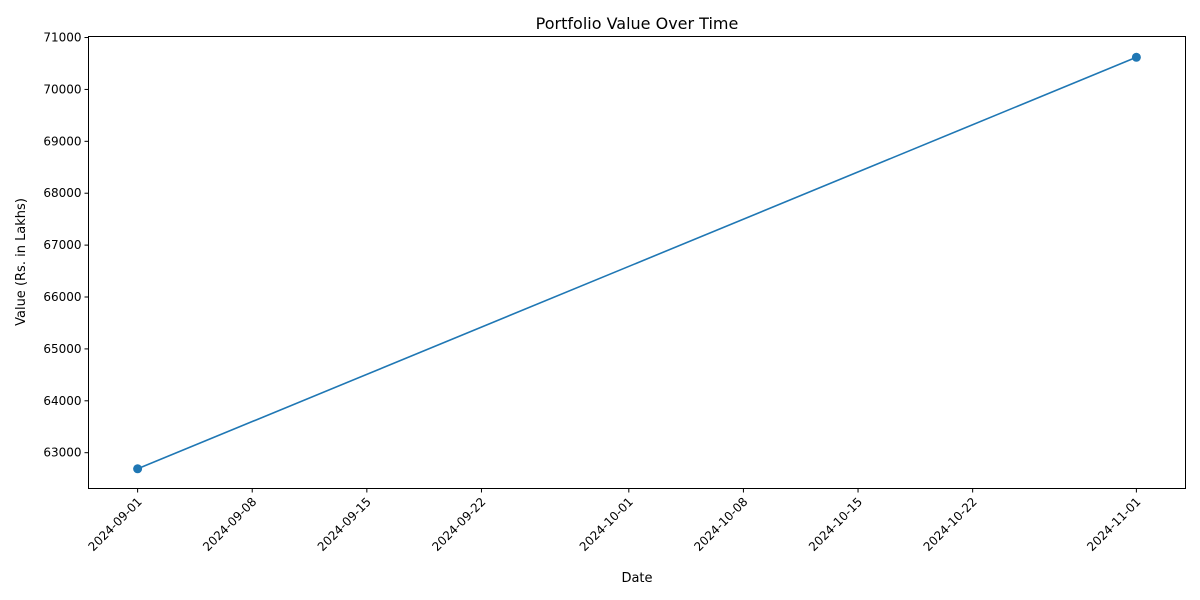 This screenshot has width=1200, height=600. Describe the element at coordinates (1113, 524) in the screenshot. I see `x-tick-label: 2024-11-01` at that location.